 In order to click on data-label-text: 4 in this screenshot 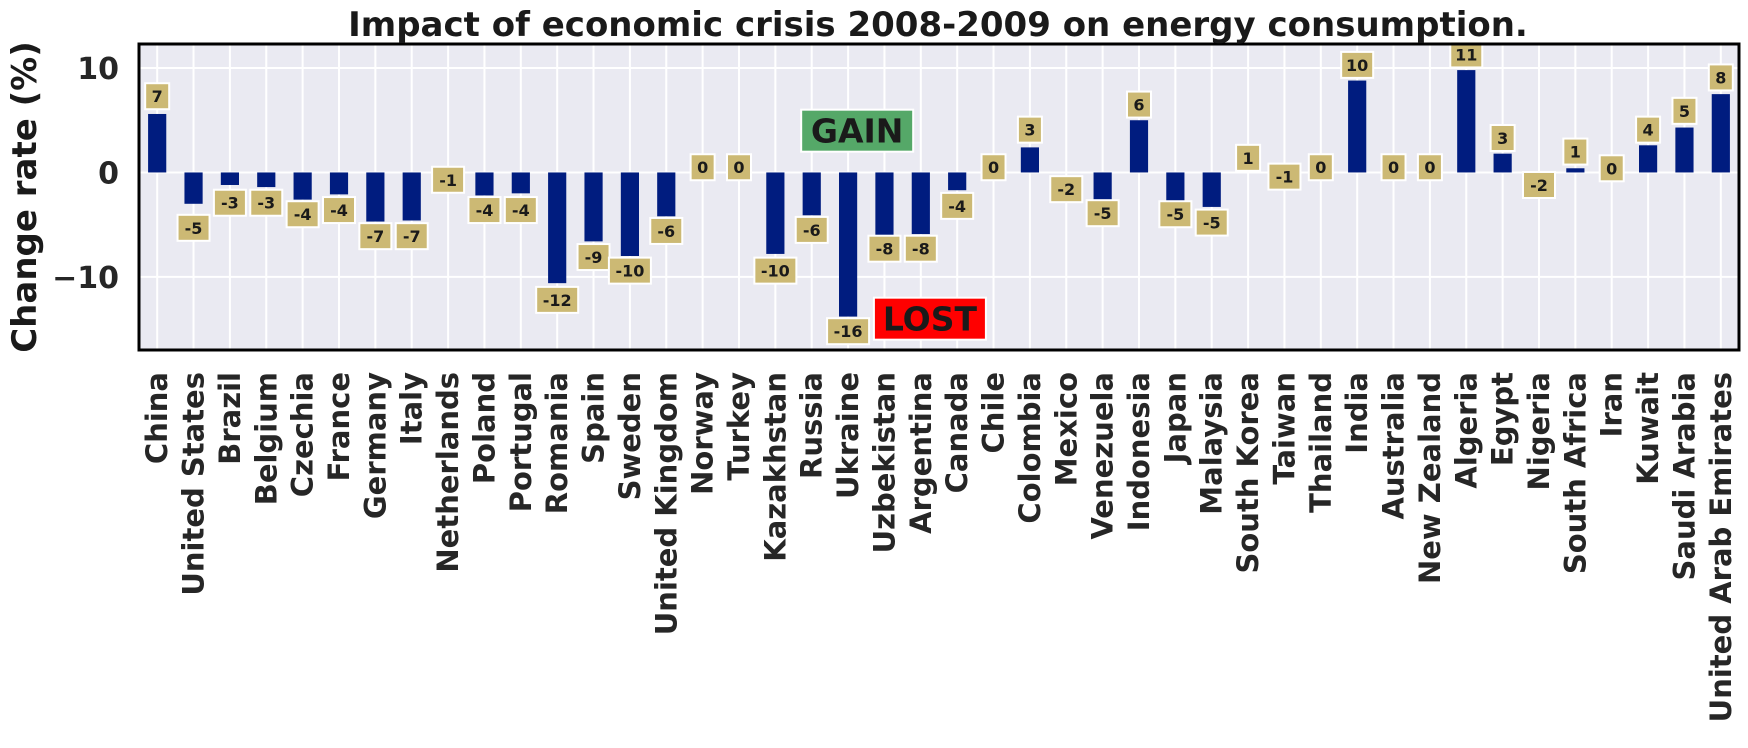, I will do `click(1648, 130)`.